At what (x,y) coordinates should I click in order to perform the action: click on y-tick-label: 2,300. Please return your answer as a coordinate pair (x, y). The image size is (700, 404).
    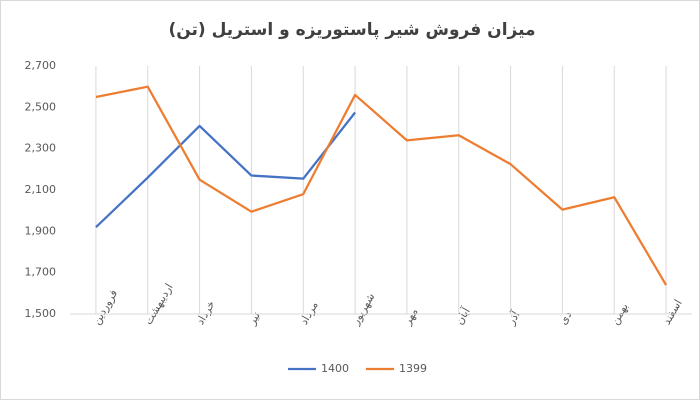
    Looking at the image, I should click on (41, 148).